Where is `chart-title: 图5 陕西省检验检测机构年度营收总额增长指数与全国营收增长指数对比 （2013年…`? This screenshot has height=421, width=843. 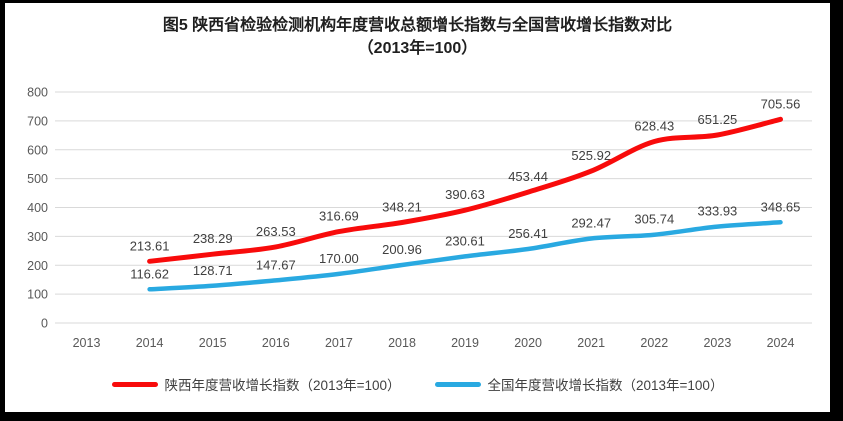 chart-title: 图5 陕西省检验检测机构年度营收总额增长指数与全国营收增长指数对比 （2013年… is located at coordinates (417, 37).